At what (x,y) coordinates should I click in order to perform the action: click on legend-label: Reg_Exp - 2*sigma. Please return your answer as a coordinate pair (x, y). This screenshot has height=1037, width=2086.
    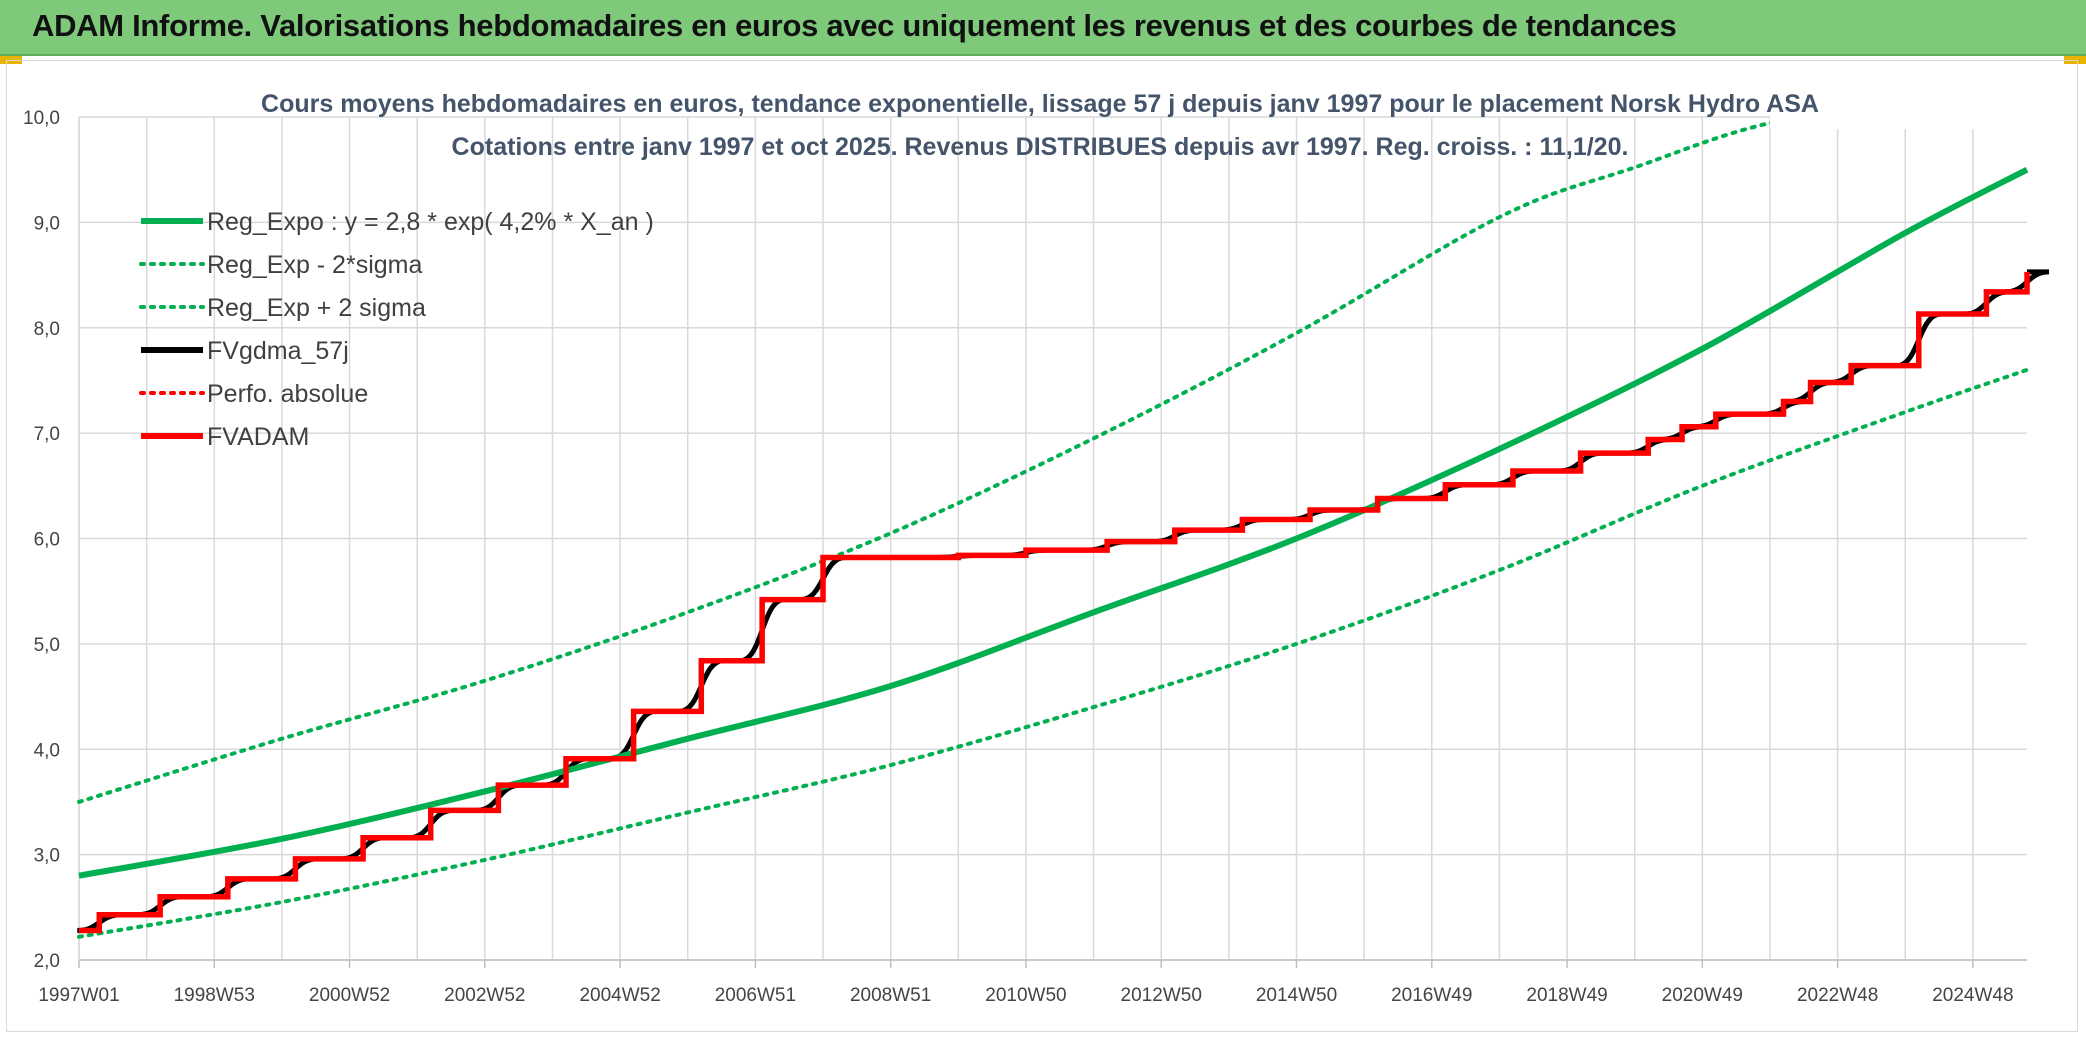
    Looking at the image, I should click on (314, 265).